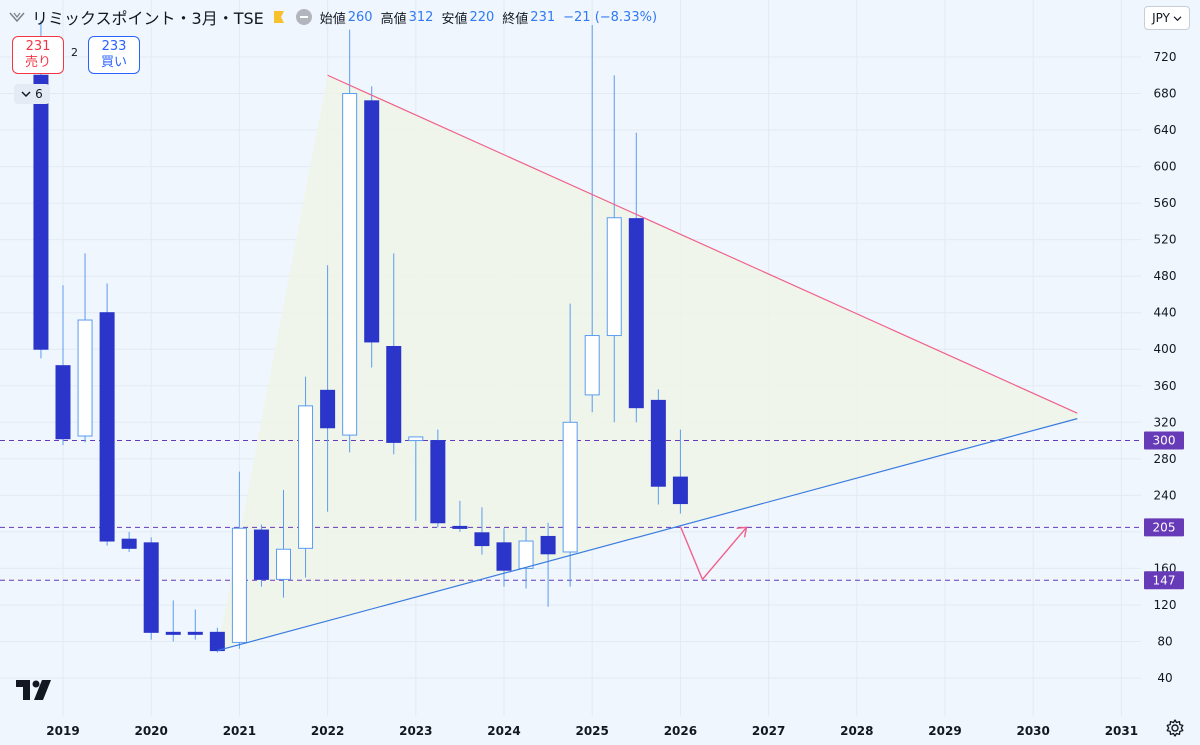 This screenshot has height=745, width=1200. What do you see at coordinates (1175, 728) in the screenshot?
I see `gear-icon` at bounding box center [1175, 728].